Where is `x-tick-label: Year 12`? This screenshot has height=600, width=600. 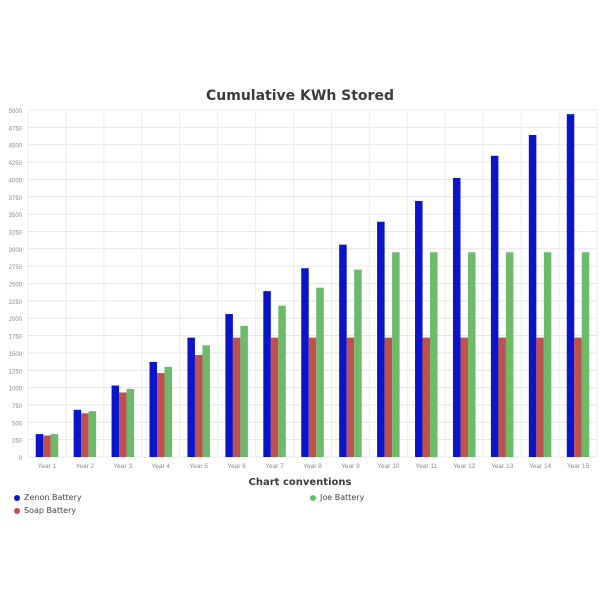 x-tick-label: Year 12 is located at coordinates (464, 466).